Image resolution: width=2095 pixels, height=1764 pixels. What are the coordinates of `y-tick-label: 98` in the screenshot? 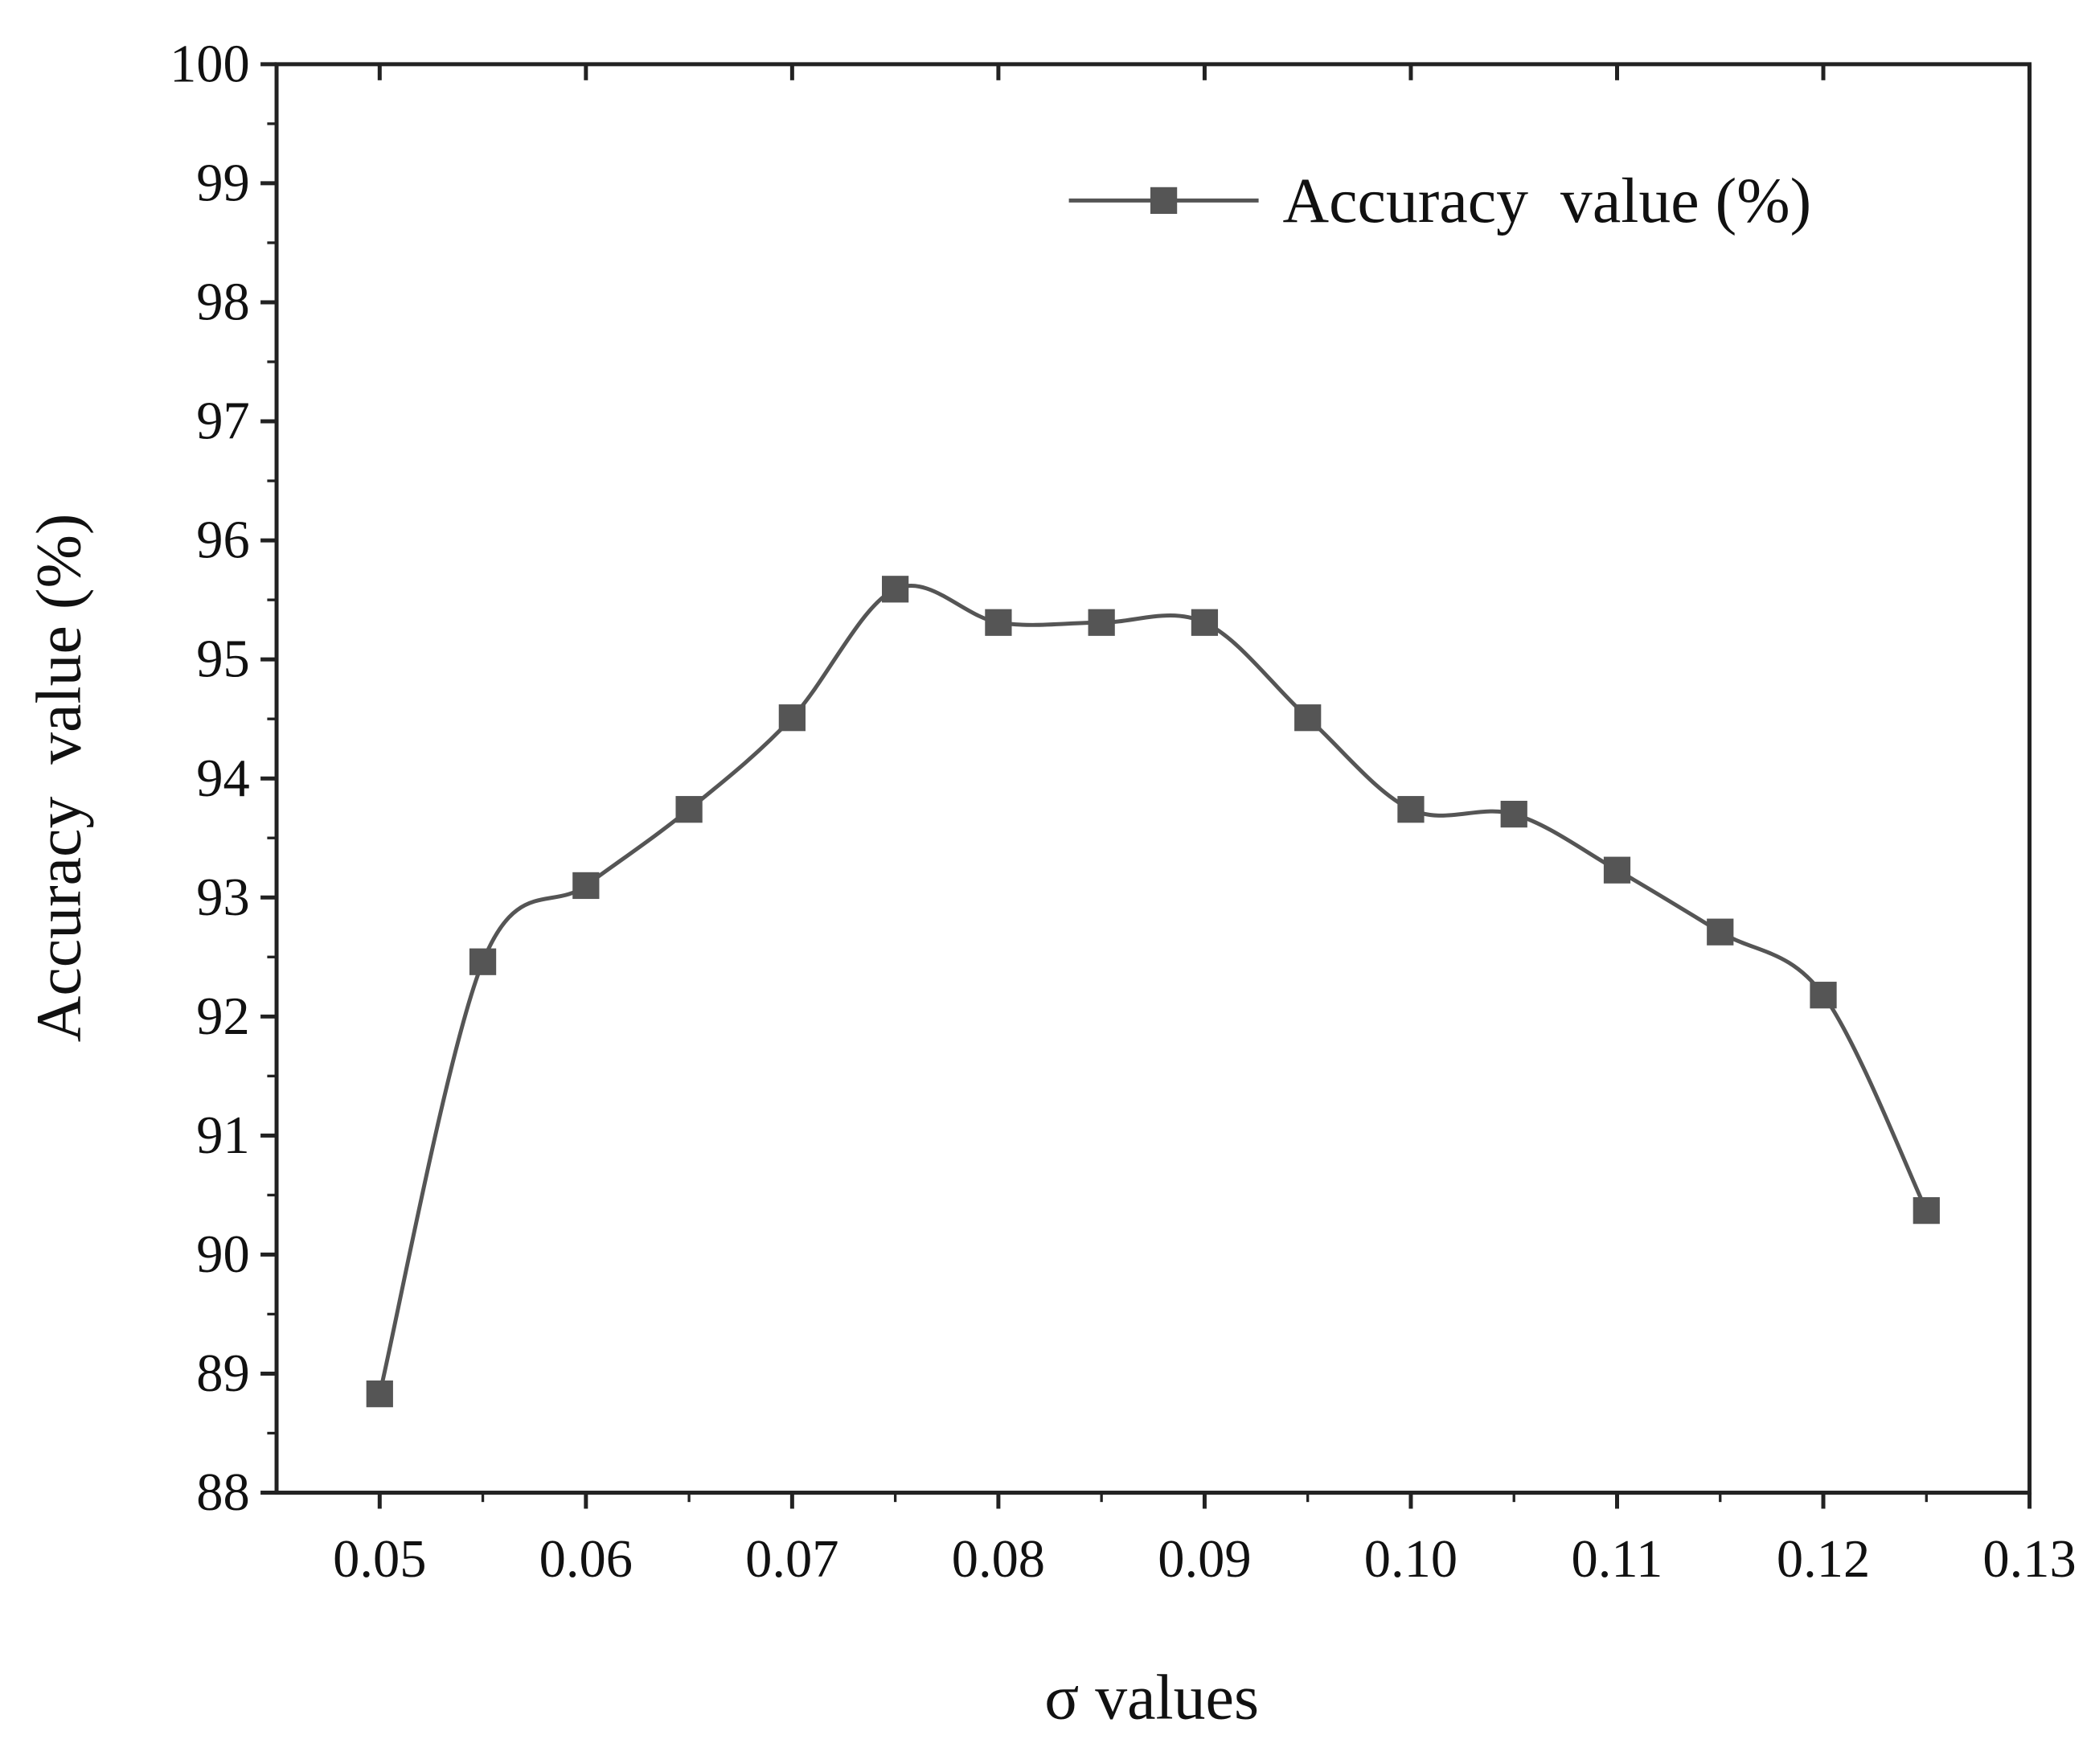 It's located at (222, 302).